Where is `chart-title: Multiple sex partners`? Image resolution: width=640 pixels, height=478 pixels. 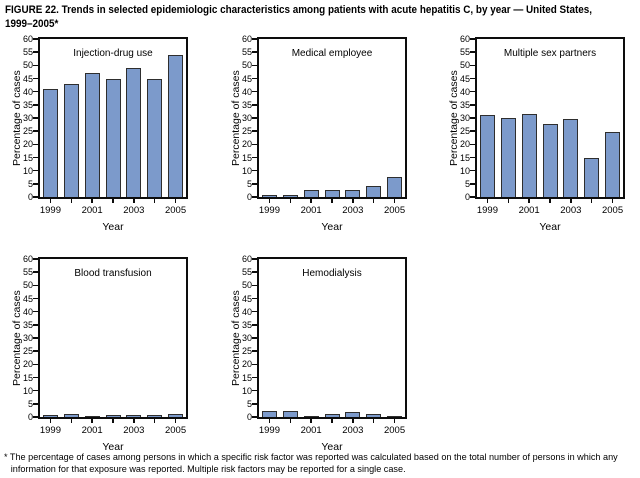 chart-title: Multiple sex partners is located at coordinates (550, 53).